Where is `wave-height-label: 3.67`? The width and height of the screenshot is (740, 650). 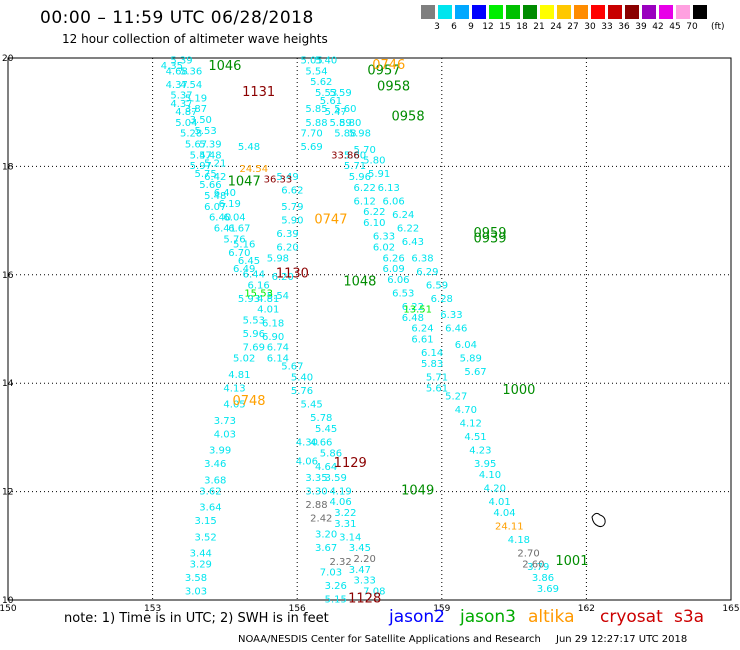
wave-height-label: 3.67 is located at coordinates (326, 548).